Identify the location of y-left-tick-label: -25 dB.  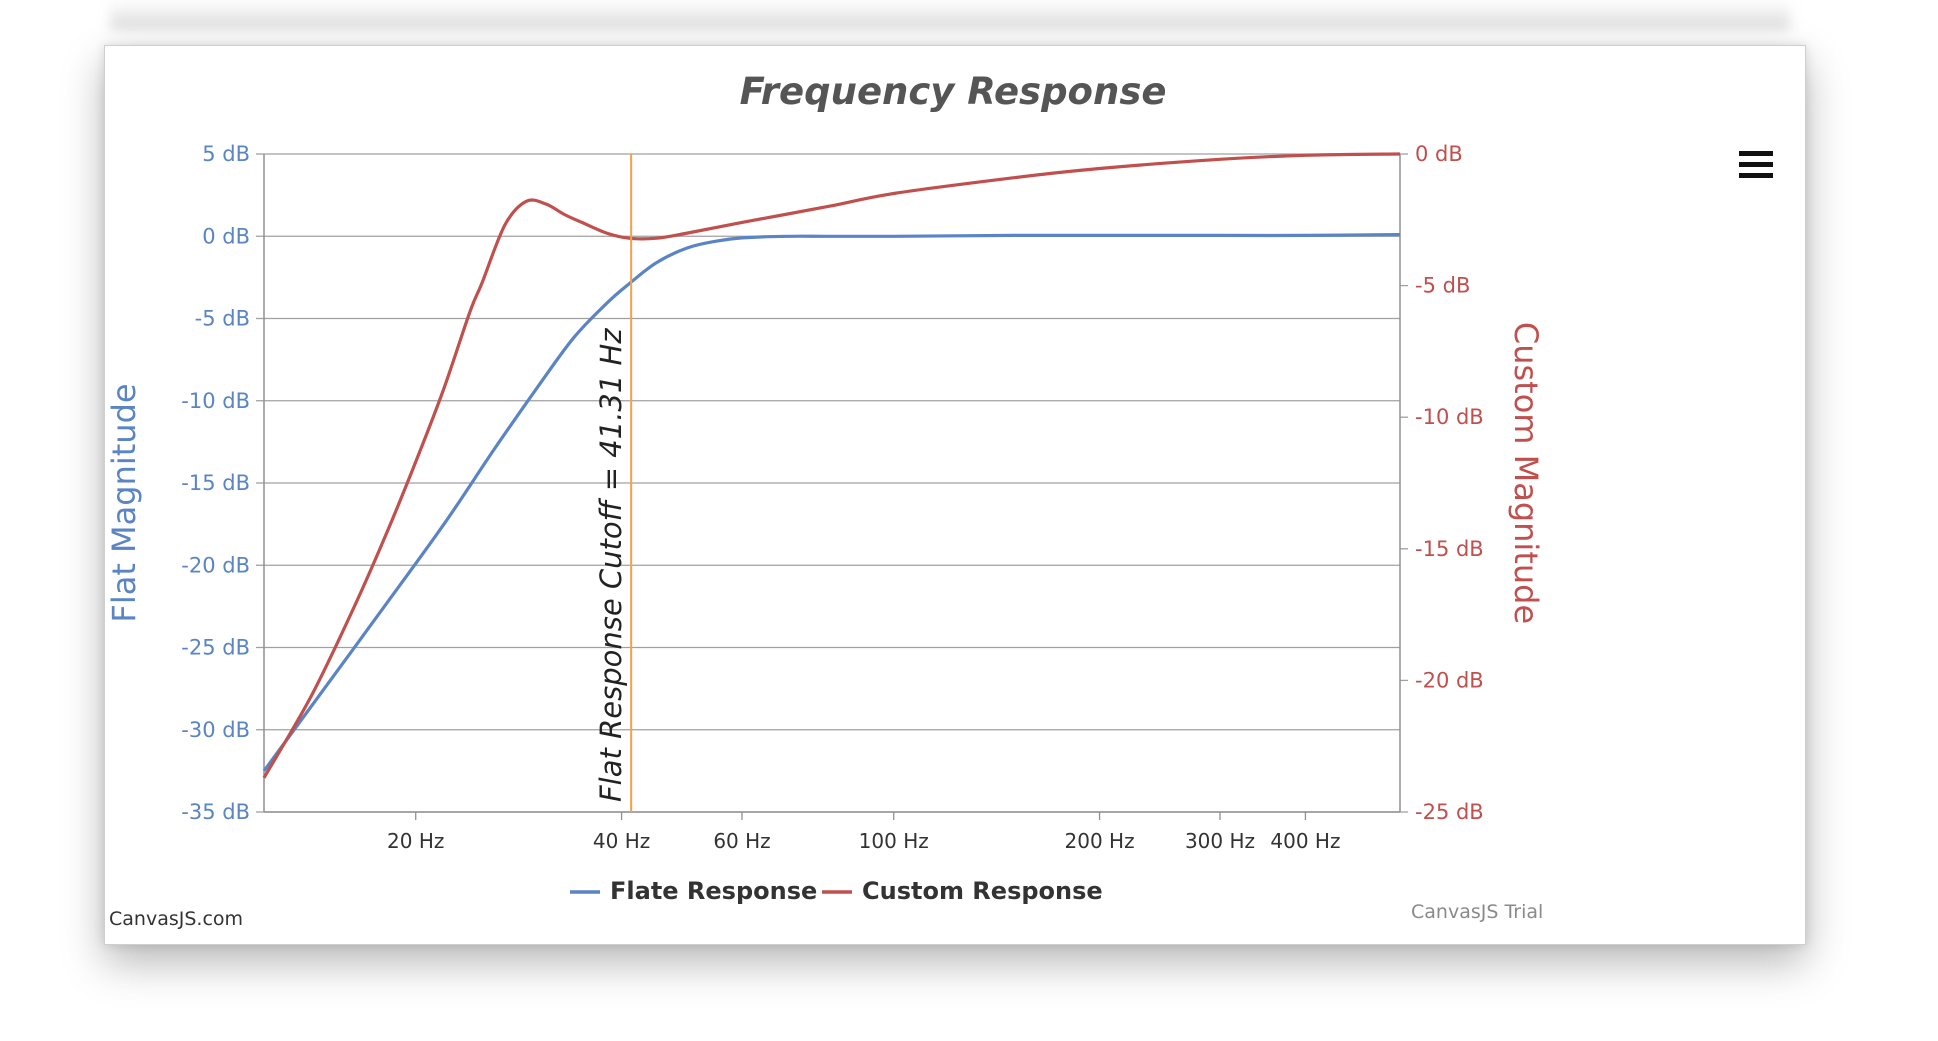
(215, 648).